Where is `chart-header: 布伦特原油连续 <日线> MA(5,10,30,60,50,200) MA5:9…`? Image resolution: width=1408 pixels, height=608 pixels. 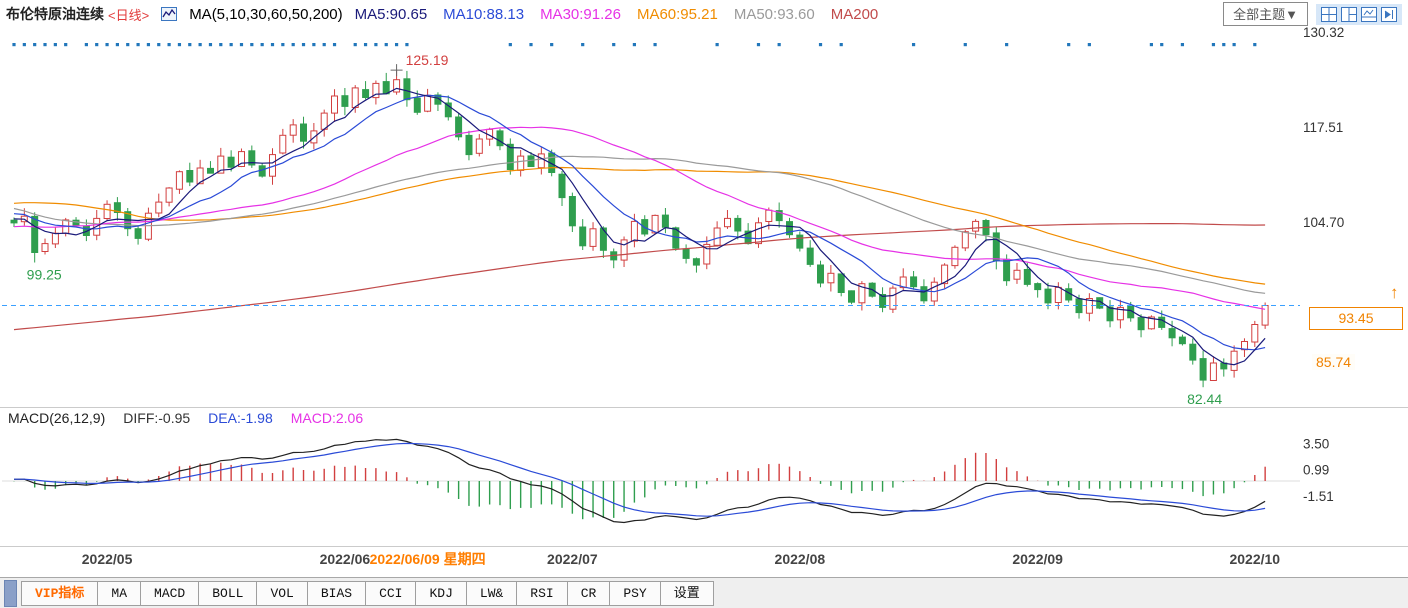 chart-header: 布伦特原油连续 <日线> MA(5,10,30,60,50,200) MA5:9… is located at coordinates (704, 13).